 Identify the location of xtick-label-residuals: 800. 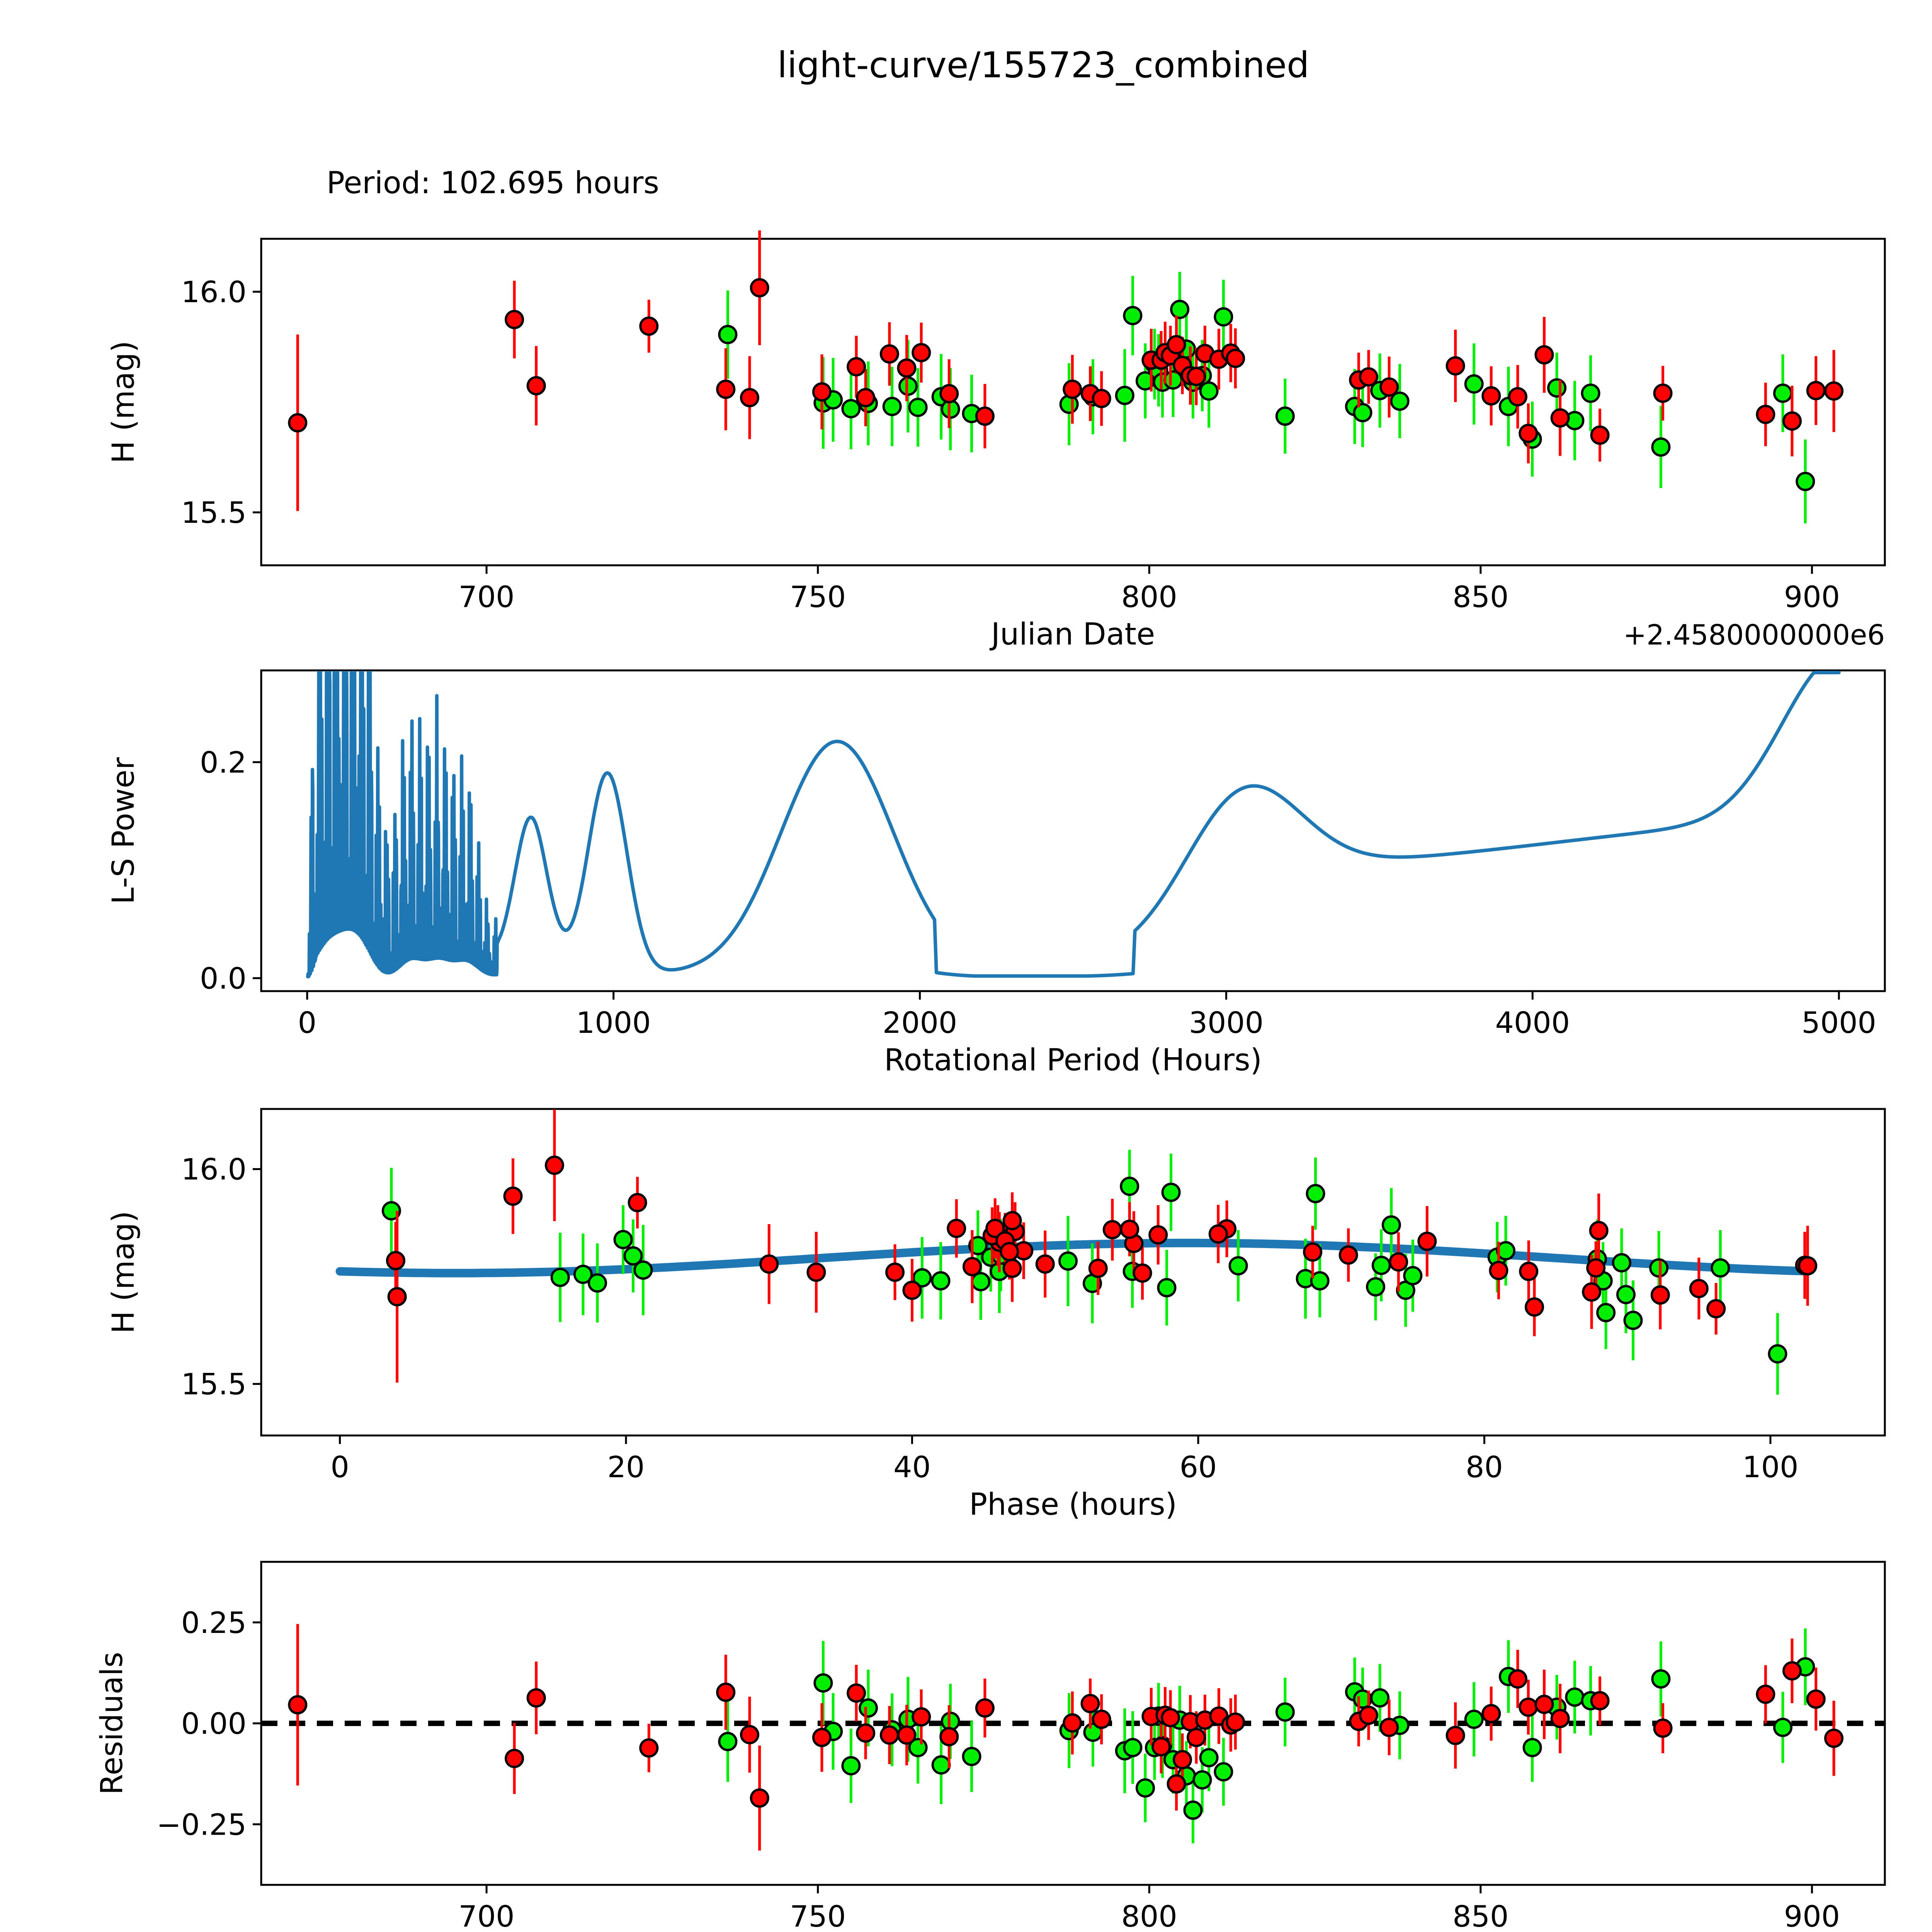
(1149, 1915).